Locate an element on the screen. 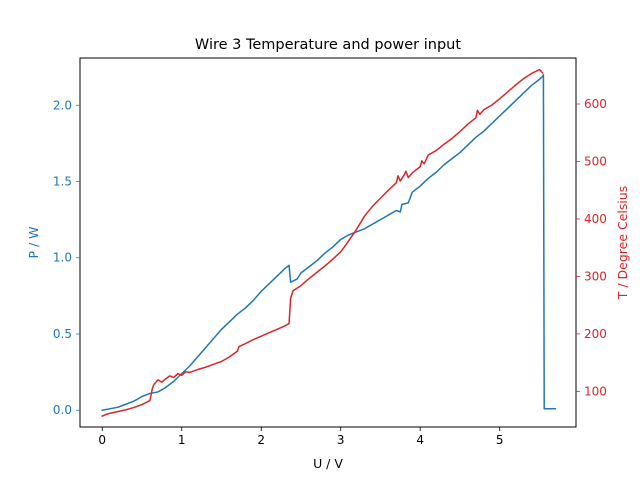 This screenshot has width=640, height=485. y-left-tick-label: 0.0 is located at coordinates (62, 410).